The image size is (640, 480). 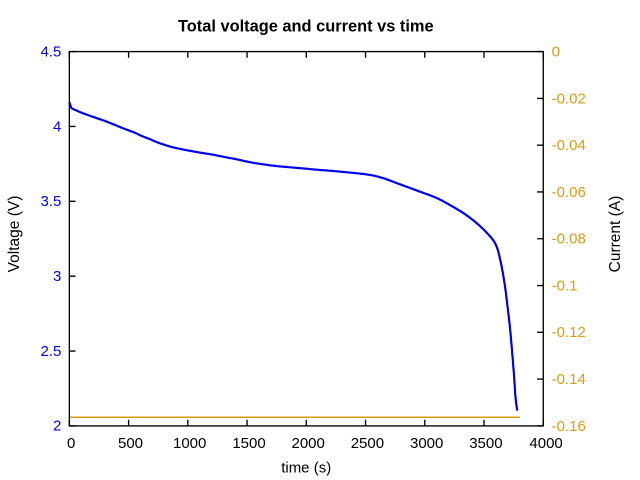 I want to click on svg-text: 2500, so click(x=367, y=443).